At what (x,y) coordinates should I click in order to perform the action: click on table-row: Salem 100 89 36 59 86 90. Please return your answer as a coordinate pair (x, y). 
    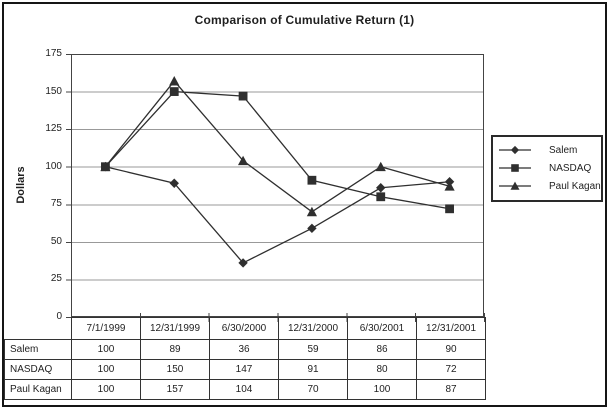
    Looking at the image, I should click on (245, 349).